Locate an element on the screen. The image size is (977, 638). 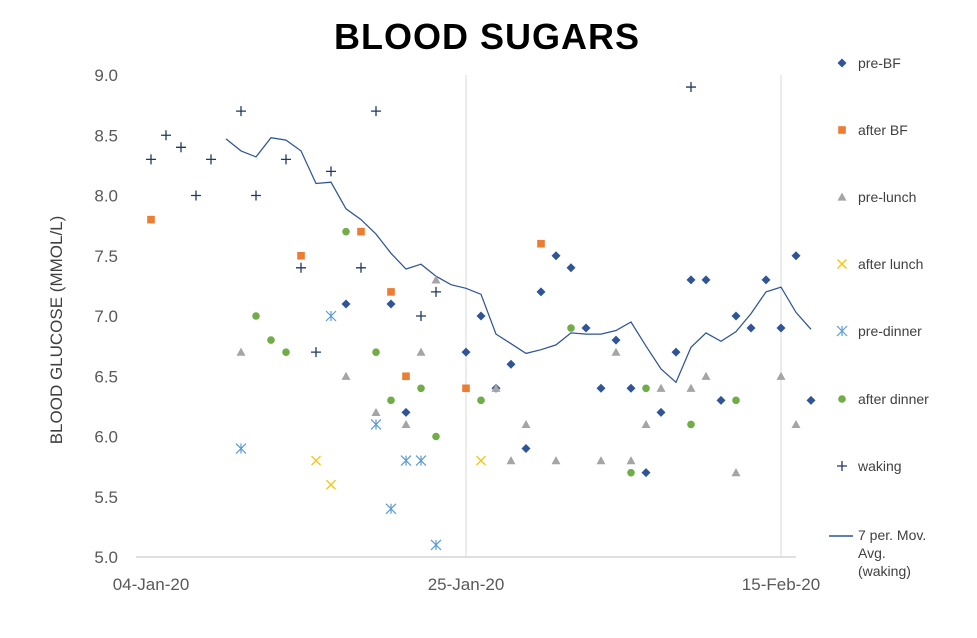
y-tick-label: 5.5 is located at coordinates (106, 497).